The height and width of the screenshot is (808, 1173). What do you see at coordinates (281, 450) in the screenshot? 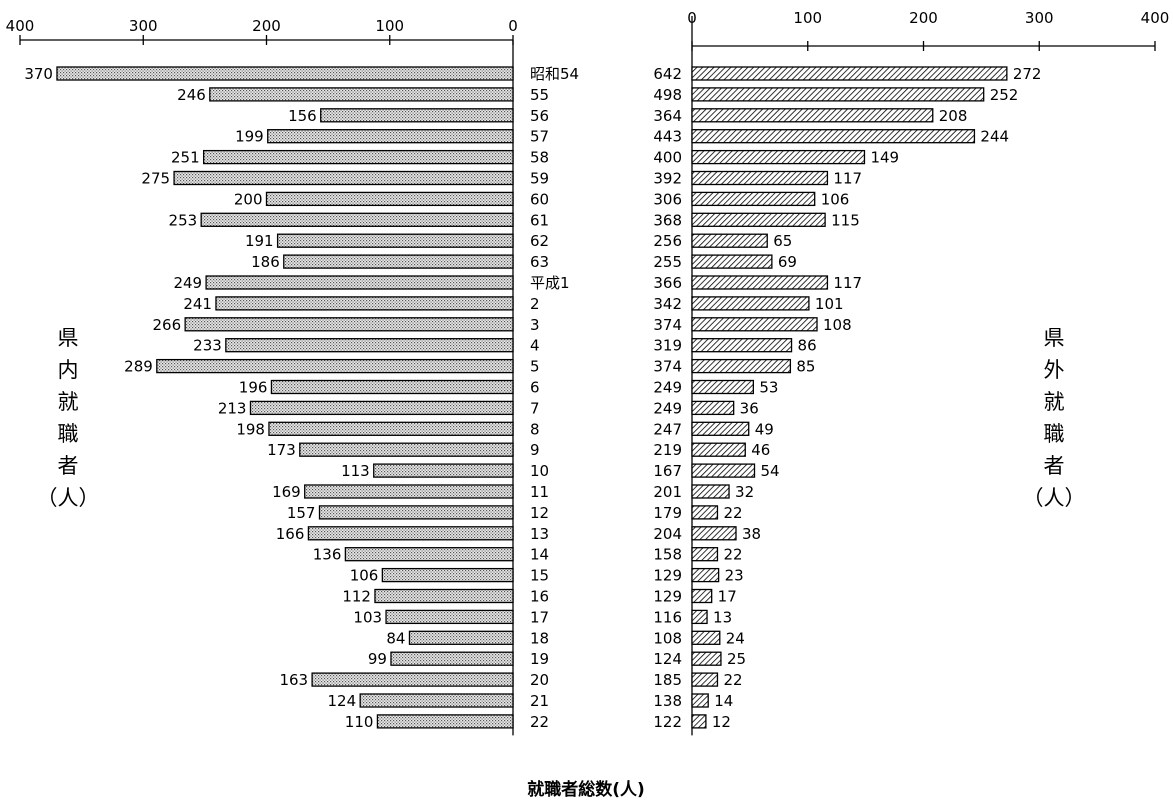
I see `left-value-label: 173` at bounding box center [281, 450].